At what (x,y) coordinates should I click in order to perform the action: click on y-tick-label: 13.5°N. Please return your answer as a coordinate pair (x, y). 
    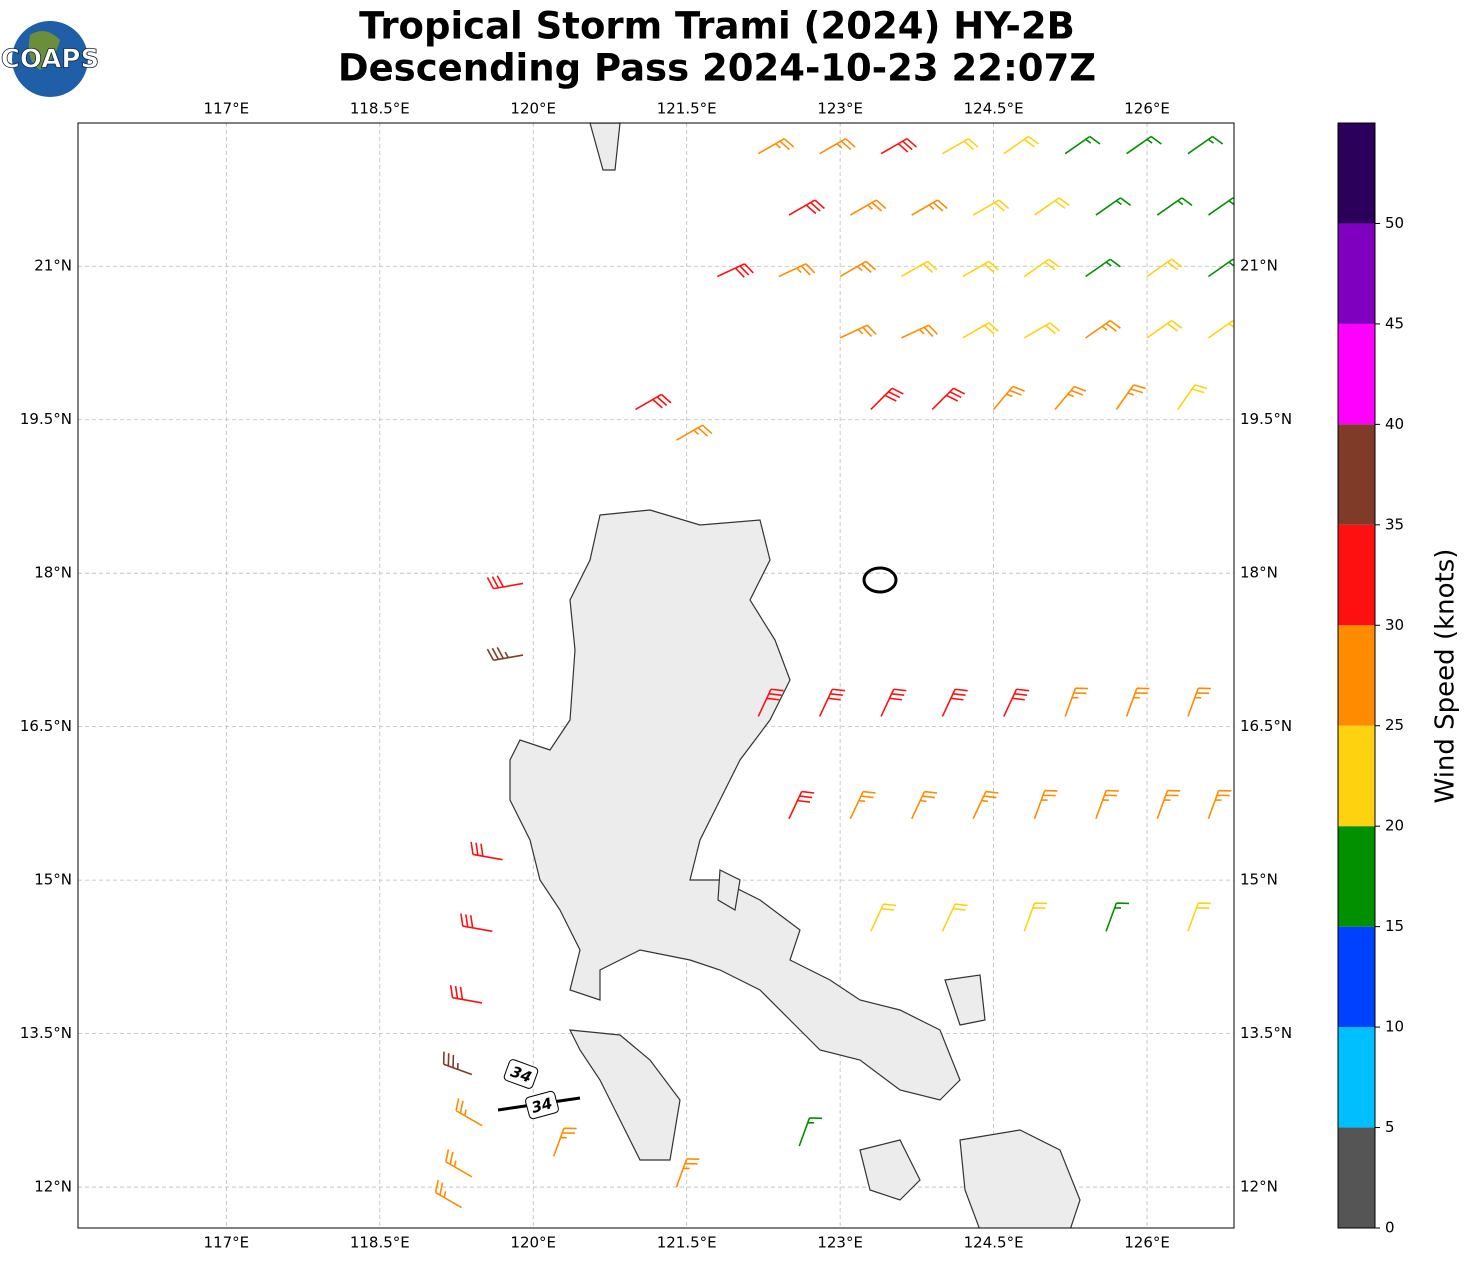
    Looking at the image, I should click on (46, 1033).